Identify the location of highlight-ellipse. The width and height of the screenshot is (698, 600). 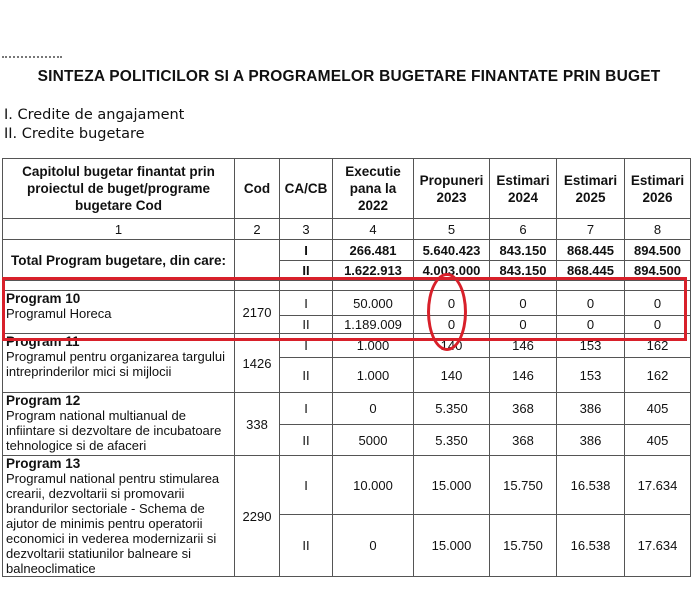
(447, 312).